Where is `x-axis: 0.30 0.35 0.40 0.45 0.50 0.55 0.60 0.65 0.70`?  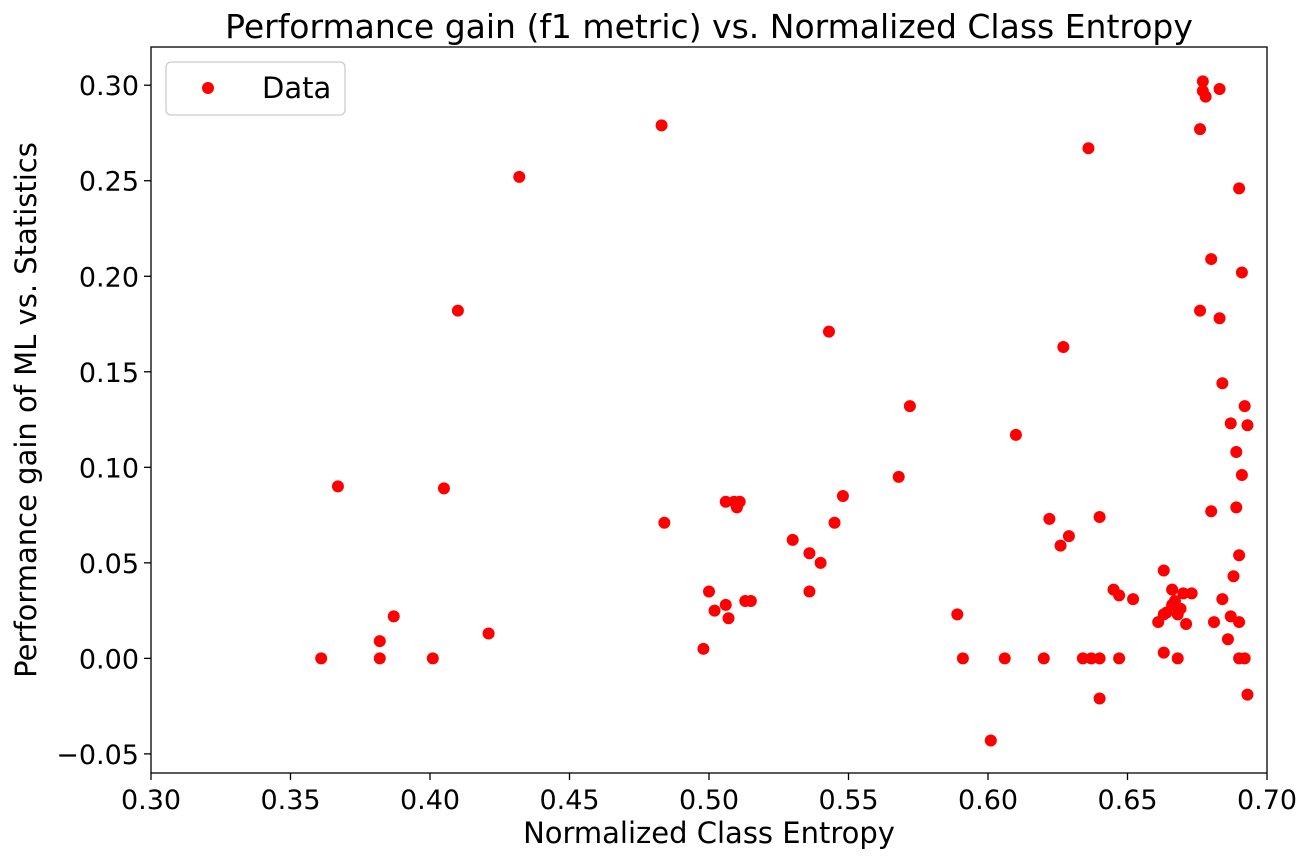
x-axis: 0.30 0.35 0.40 0.45 0.50 0.55 0.60 0.65 0.70 is located at coordinates (709, 794).